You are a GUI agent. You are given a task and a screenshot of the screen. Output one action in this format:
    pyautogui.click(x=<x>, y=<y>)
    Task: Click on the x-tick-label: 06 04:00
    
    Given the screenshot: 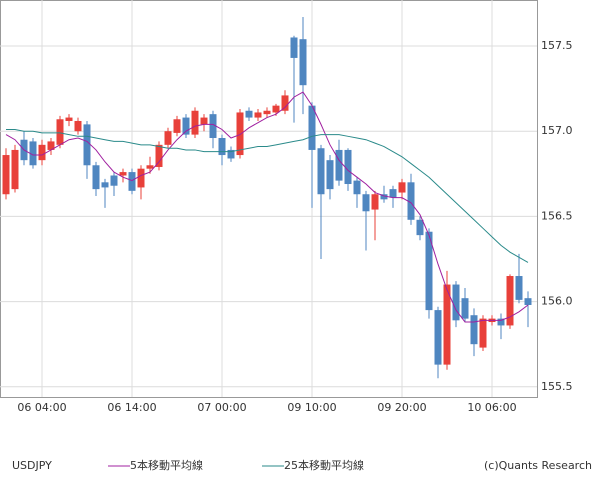 What is the action you would take?
    pyautogui.click(x=41, y=407)
    